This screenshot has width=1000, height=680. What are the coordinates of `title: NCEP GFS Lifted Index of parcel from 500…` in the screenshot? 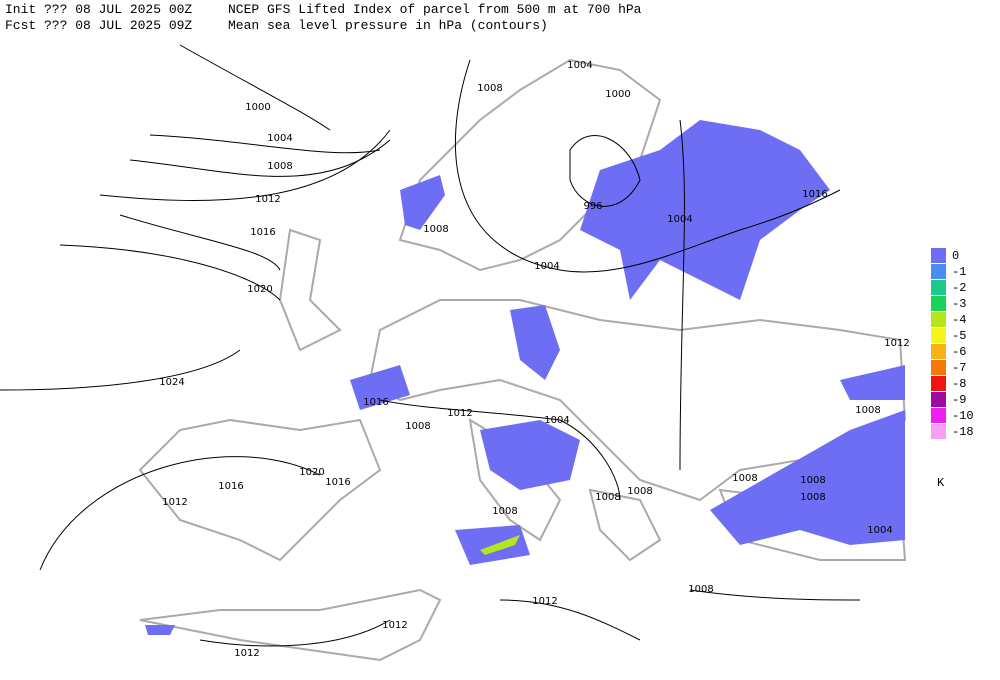 It's located at (435, 9).